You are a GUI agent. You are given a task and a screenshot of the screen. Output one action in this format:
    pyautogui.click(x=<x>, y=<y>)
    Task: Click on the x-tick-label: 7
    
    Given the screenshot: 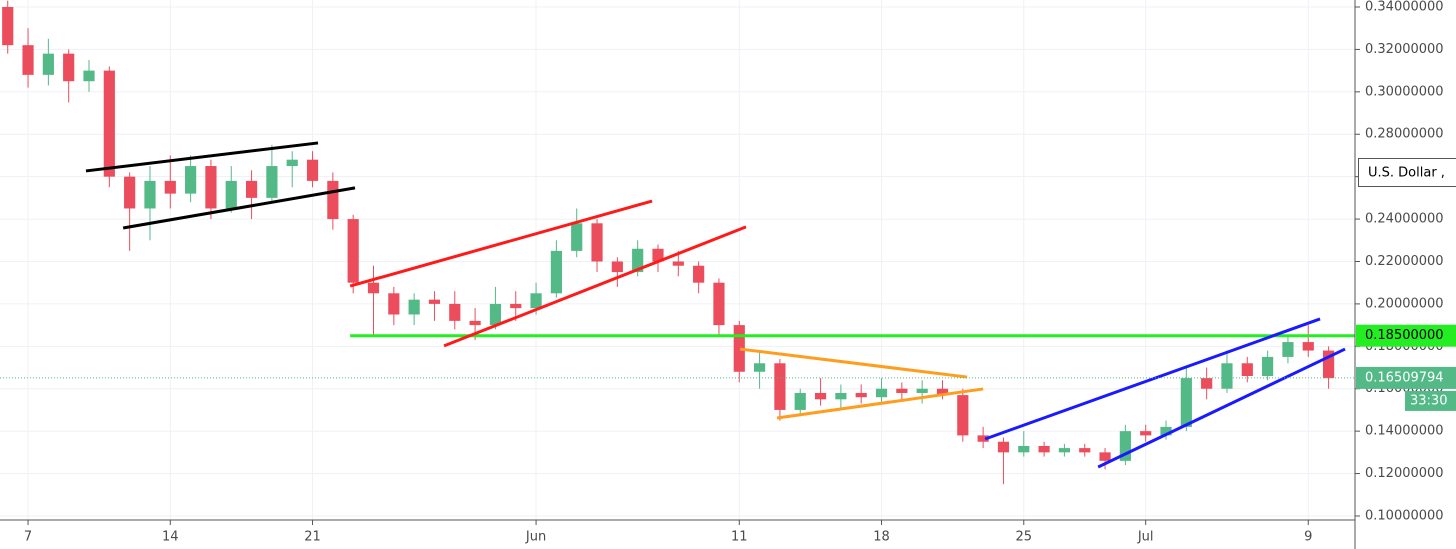 What is the action you would take?
    pyautogui.click(x=28, y=537)
    